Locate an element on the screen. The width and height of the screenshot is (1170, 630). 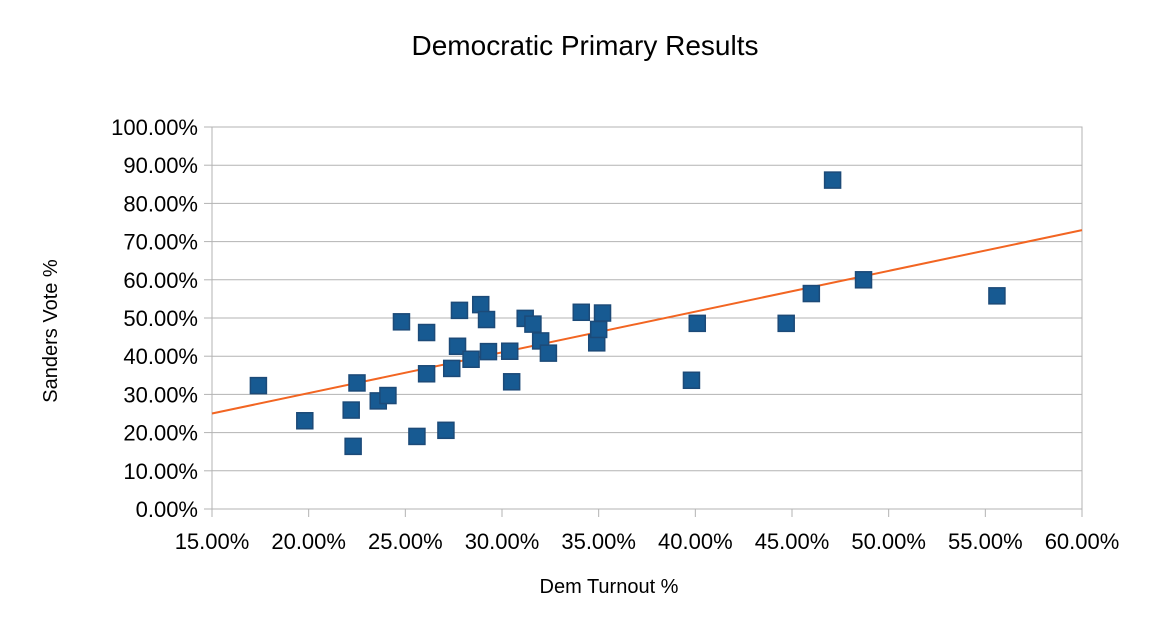
x-axis-label: Dem Turnout % is located at coordinates (609, 587).